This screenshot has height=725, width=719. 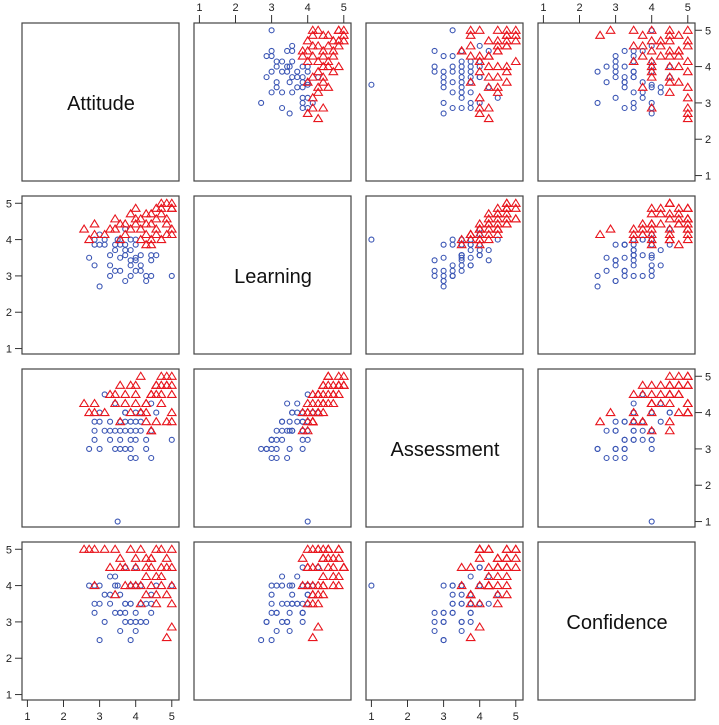 I want to click on y-tick-label-left: 3, so click(x=9, y=623).